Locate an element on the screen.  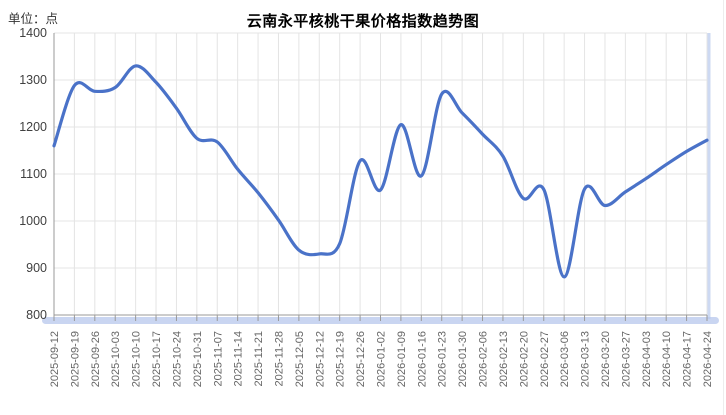
x-tick-label: 2026-01-23 is located at coordinates (443, 359).